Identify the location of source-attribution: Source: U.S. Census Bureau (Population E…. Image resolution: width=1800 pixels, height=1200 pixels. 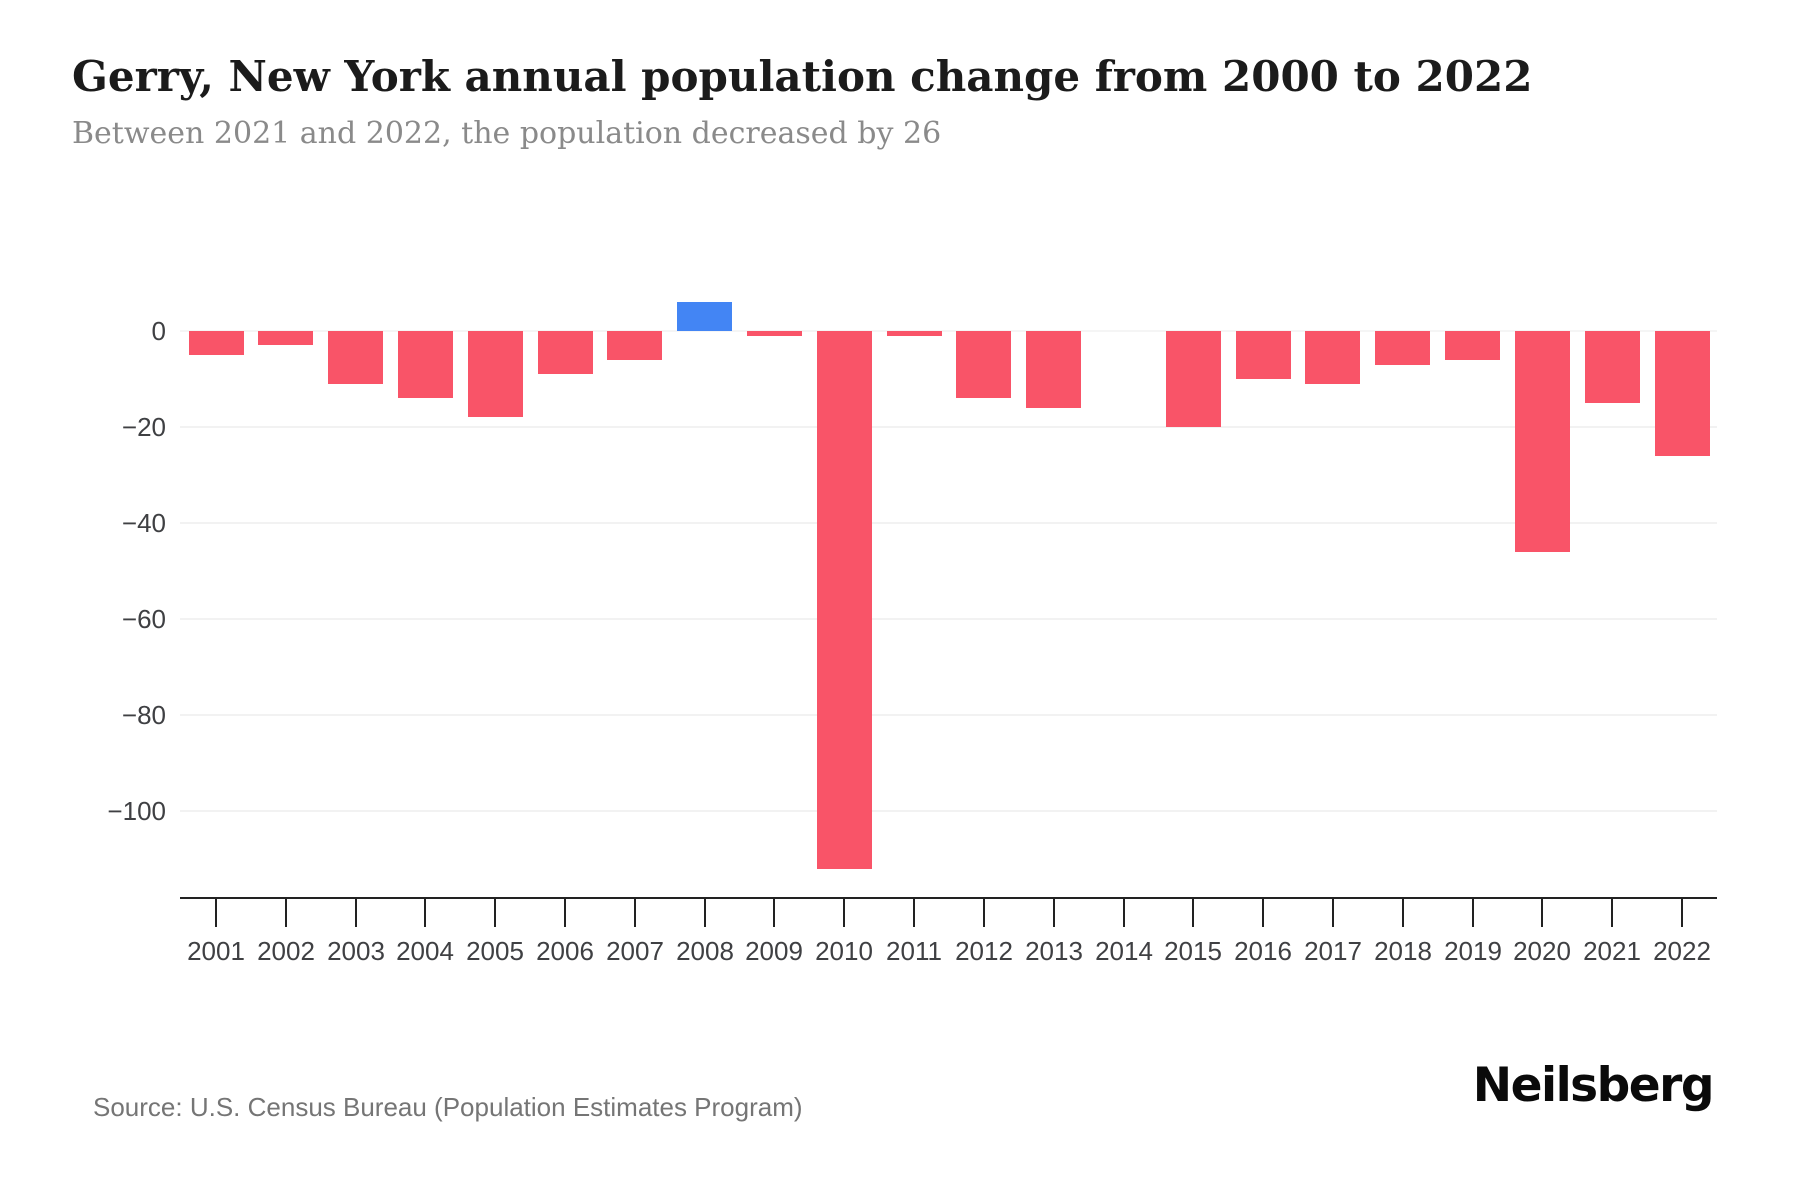
(448, 1107).